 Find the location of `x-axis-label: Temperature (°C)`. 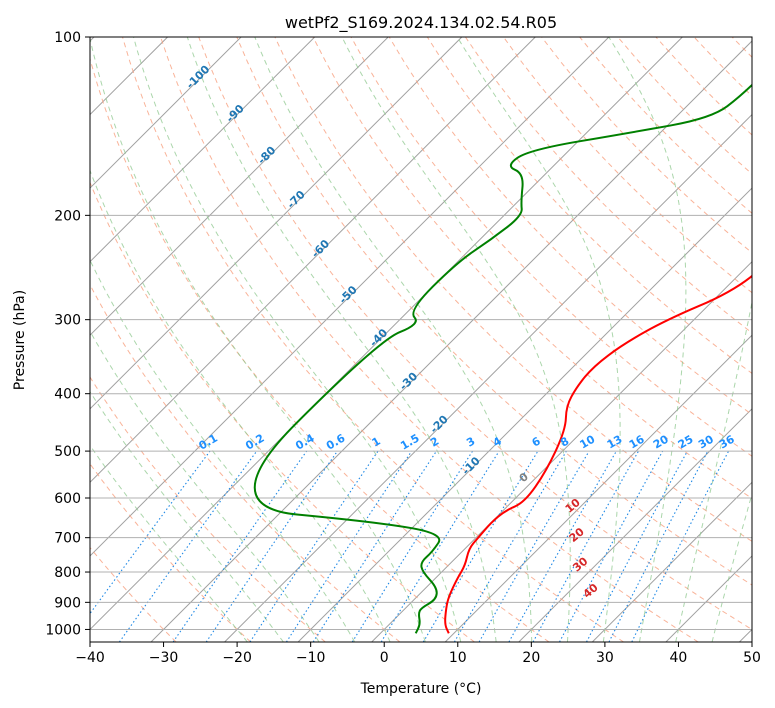

x-axis-label: Temperature (°C) is located at coordinates (421, 689).